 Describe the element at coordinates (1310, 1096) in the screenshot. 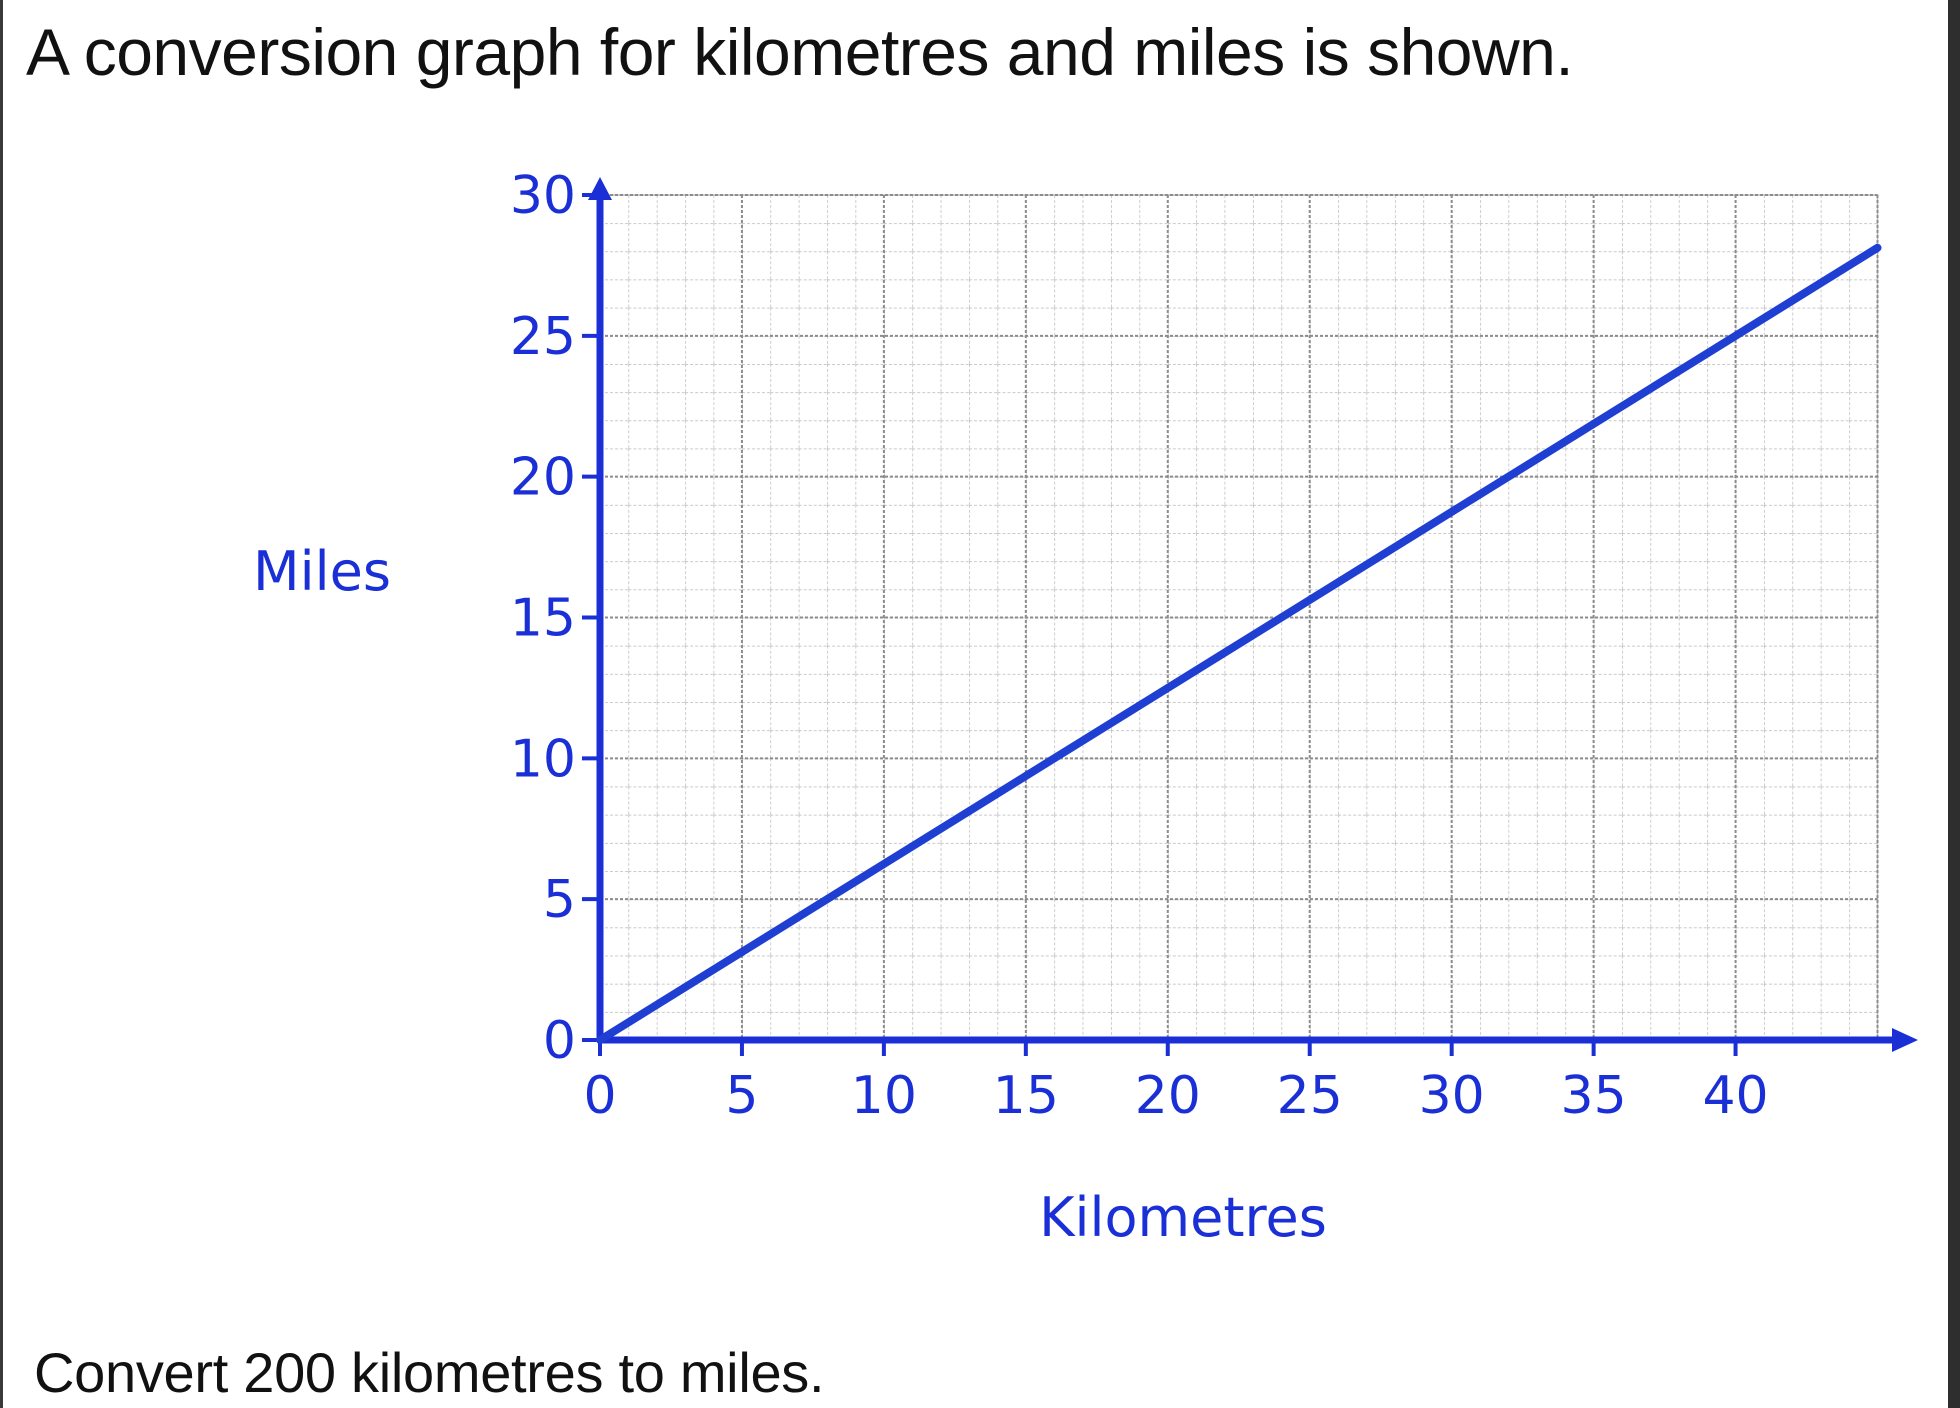

I see `x-tick-label: 25` at that location.